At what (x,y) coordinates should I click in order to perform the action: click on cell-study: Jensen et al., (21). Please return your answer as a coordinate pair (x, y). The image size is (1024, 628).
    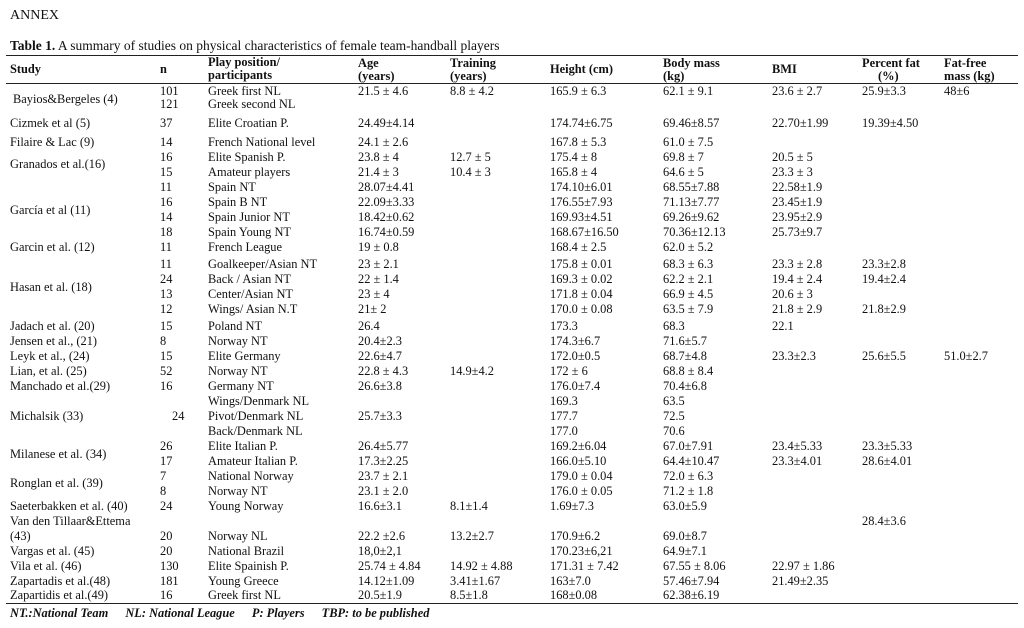
    Looking at the image, I should click on (54, 341).